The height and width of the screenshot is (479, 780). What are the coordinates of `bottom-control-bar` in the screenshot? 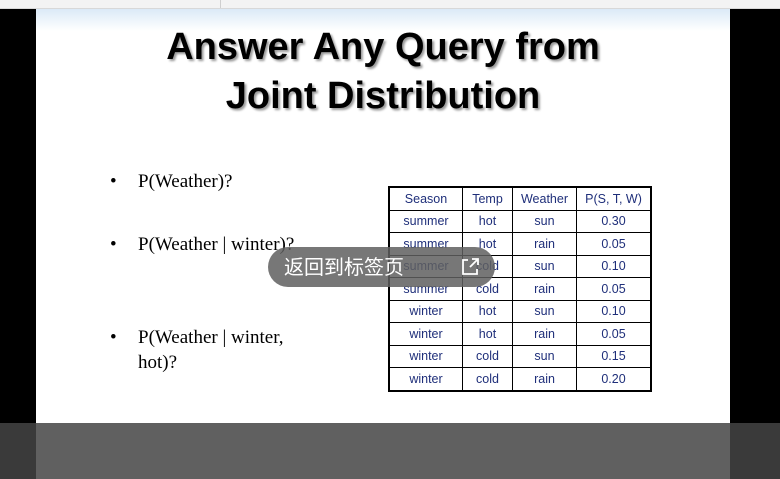 It's located at (390, 451).